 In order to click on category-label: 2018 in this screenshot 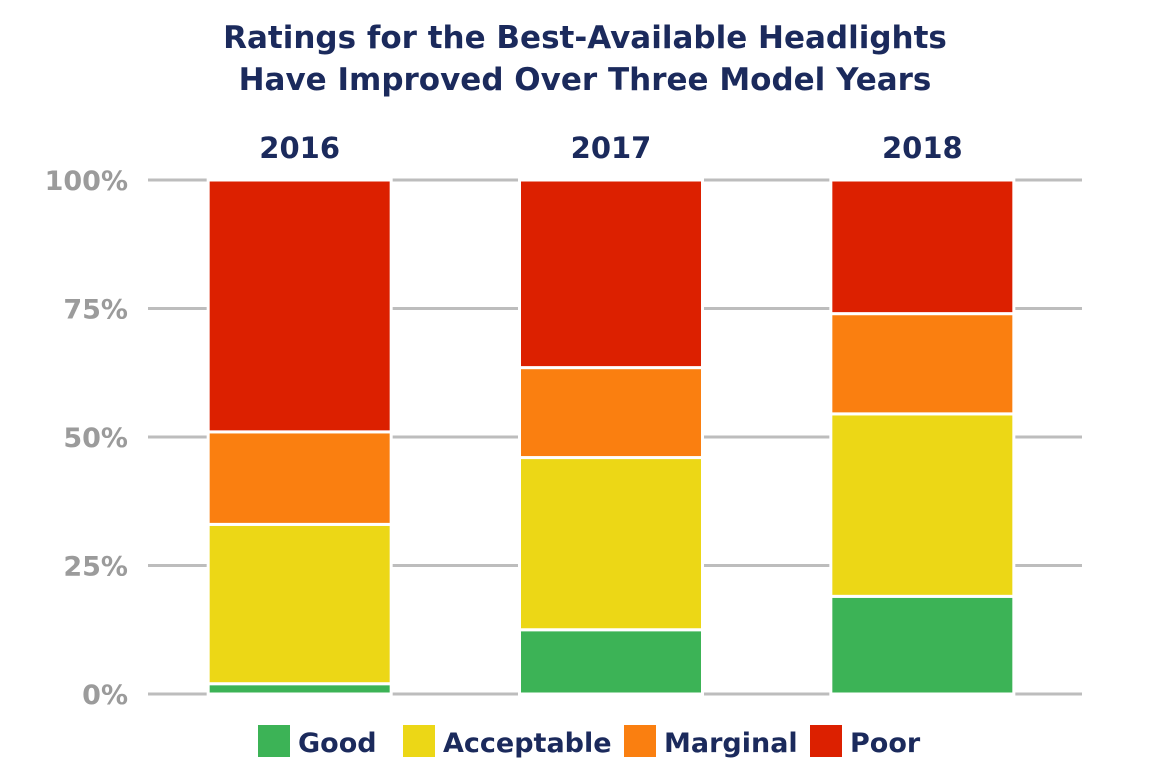, I will do `click(922, 148)`.